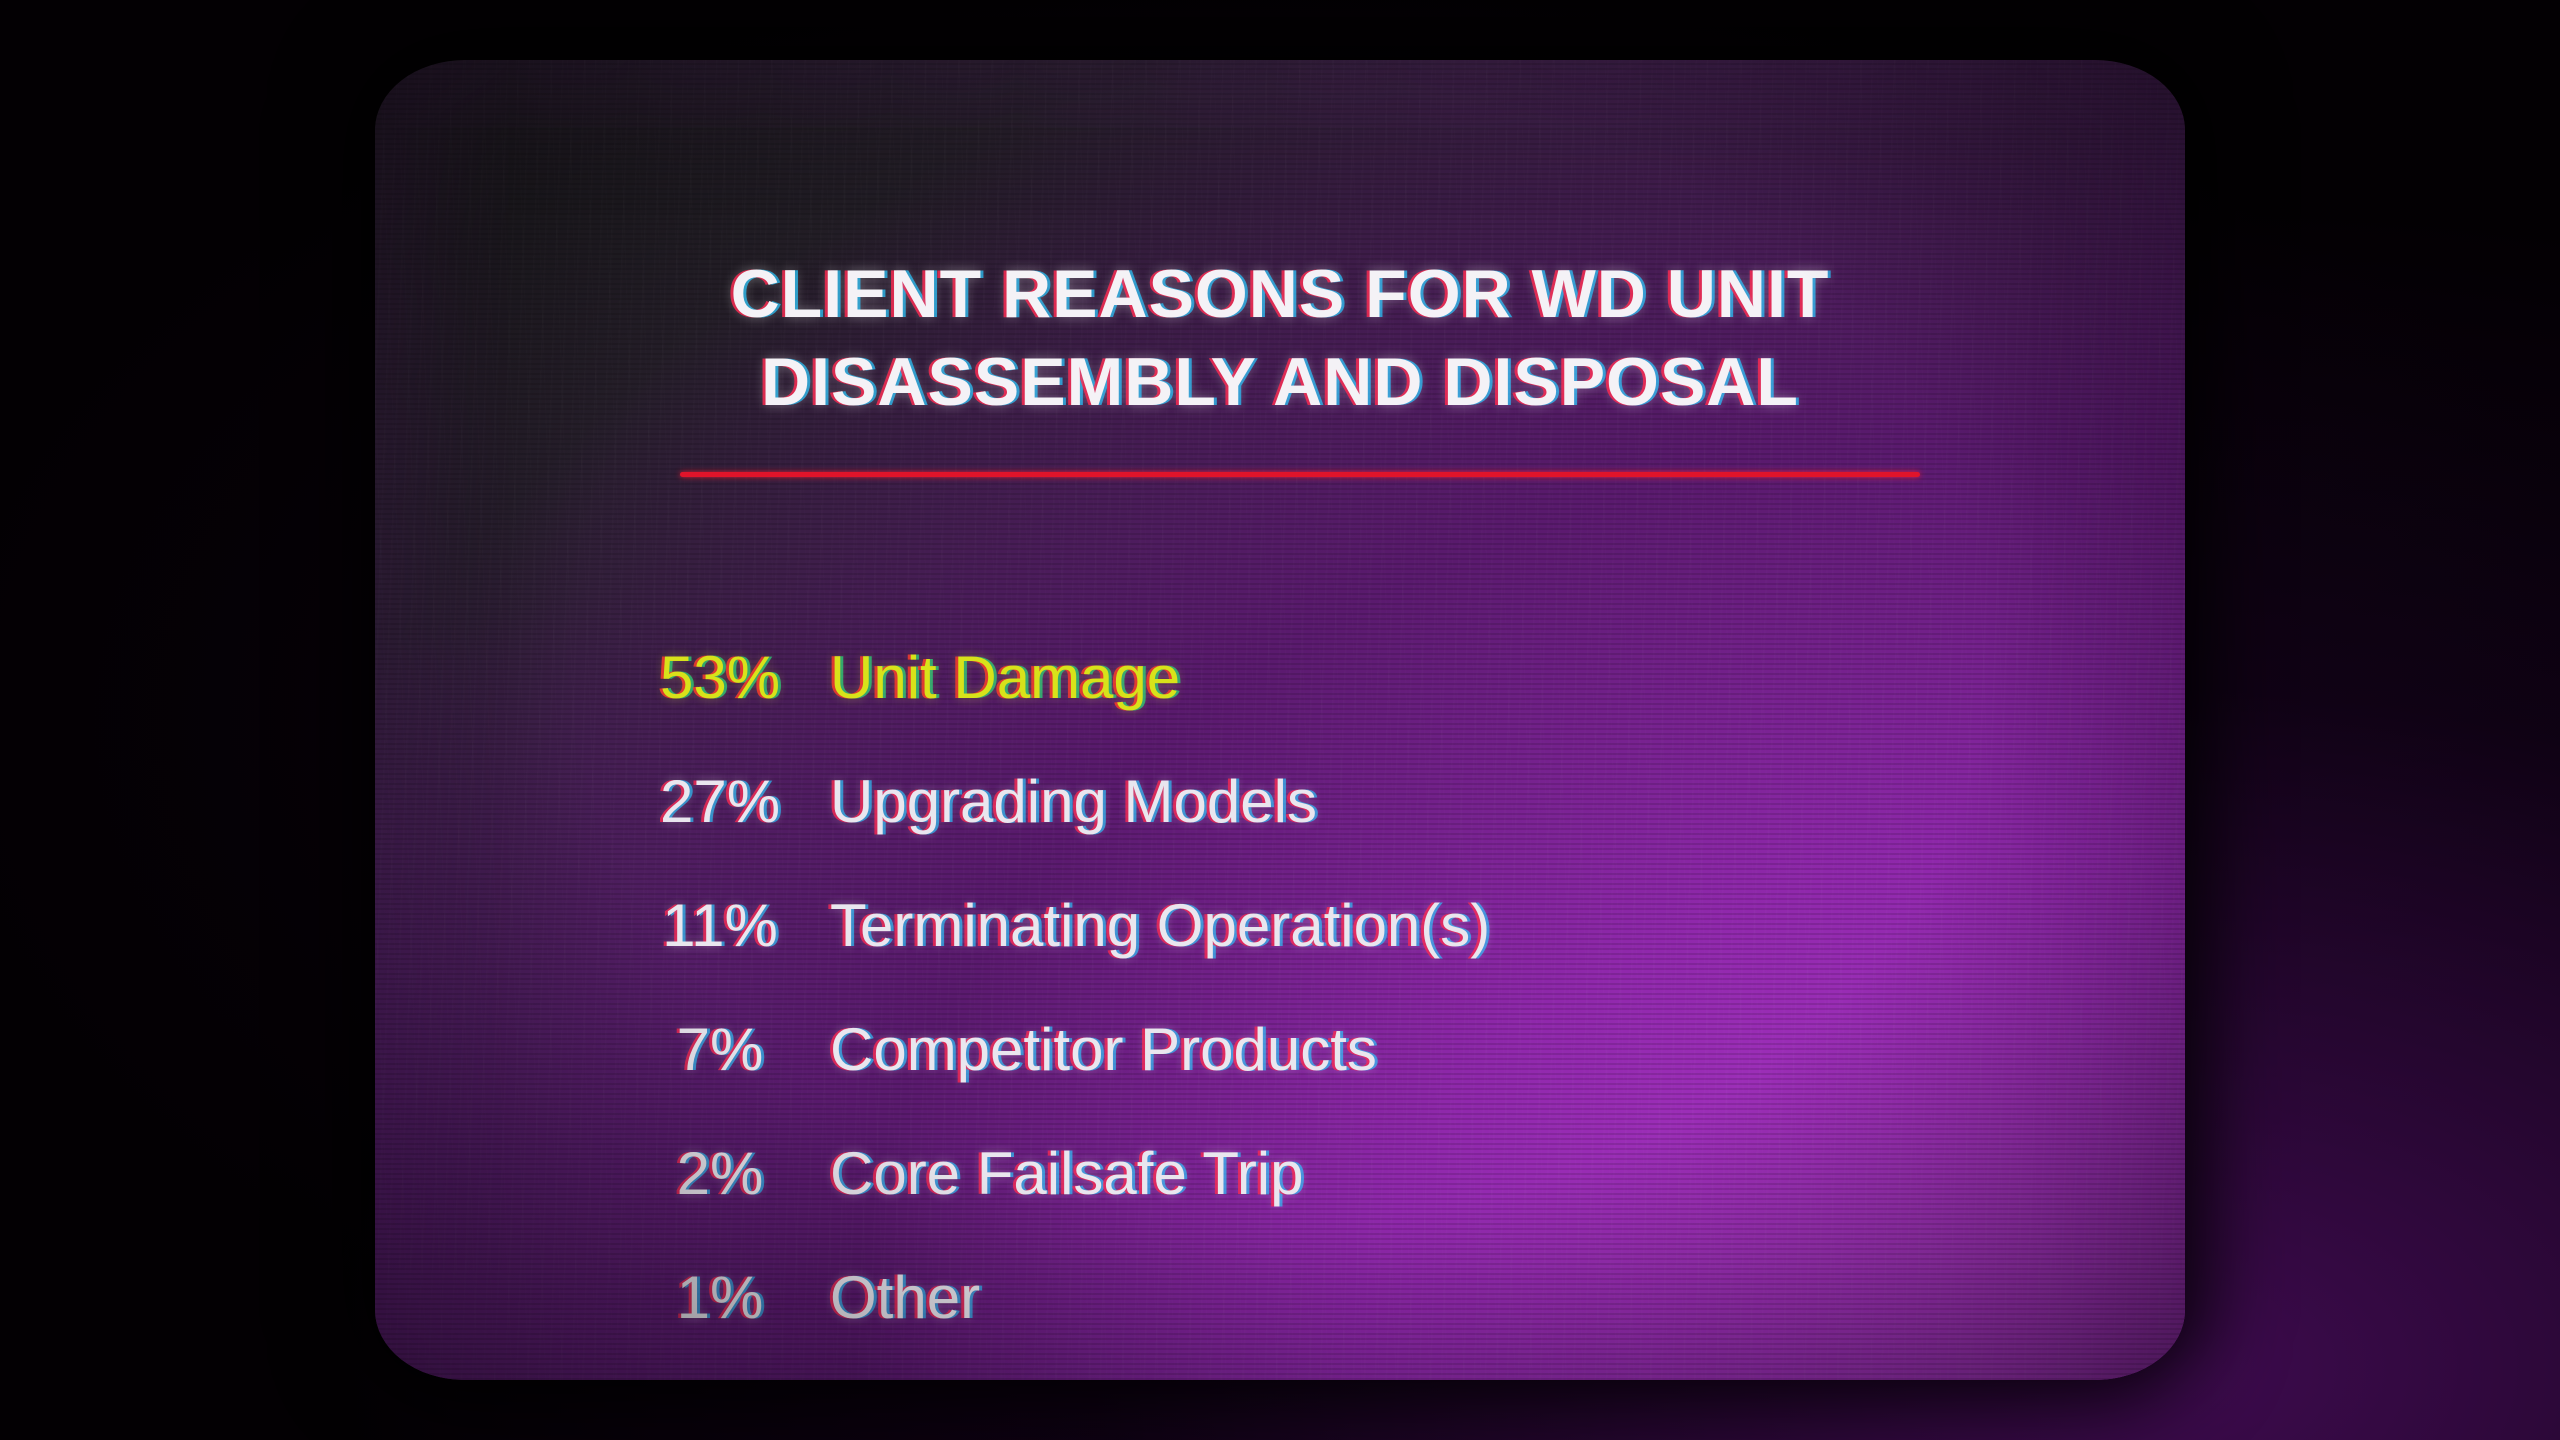 This screenshot has height=1440, width=2560. I want to click on reason-row-other: 1% Other, so click(1065, 1297).